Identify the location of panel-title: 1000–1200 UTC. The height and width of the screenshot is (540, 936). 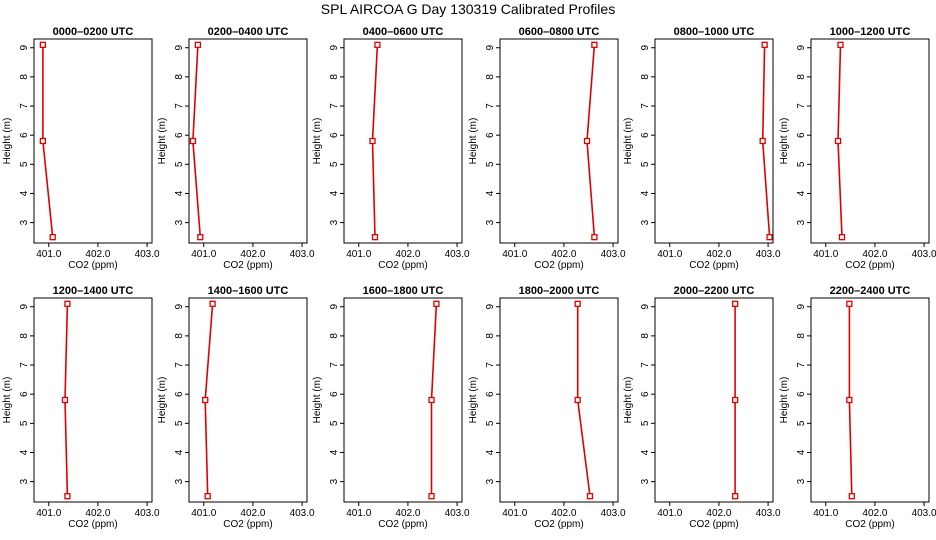
(870, 32).